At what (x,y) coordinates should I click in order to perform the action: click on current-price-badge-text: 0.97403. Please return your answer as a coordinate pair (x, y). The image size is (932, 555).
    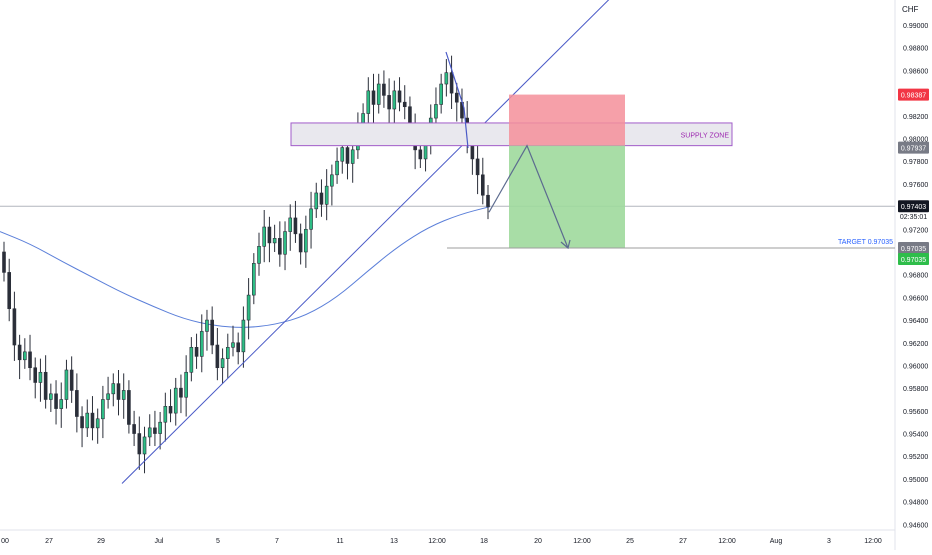
    Looking at the image, I should click on (913, 207).